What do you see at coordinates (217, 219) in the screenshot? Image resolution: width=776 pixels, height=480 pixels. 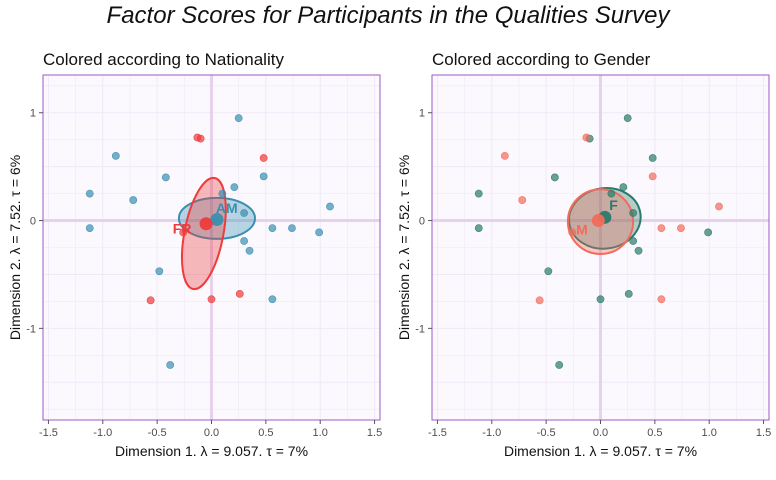 I see `mean-point-am` at bounding box center [217, 219].